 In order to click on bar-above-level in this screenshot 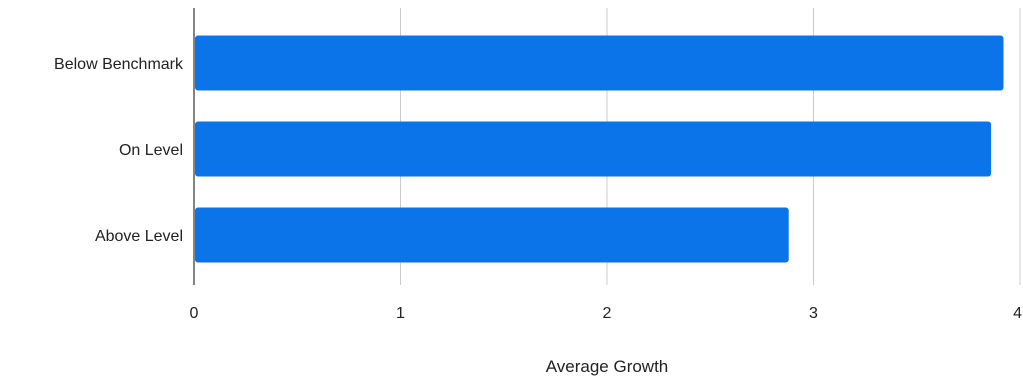, I will do `click(492, 235)`.